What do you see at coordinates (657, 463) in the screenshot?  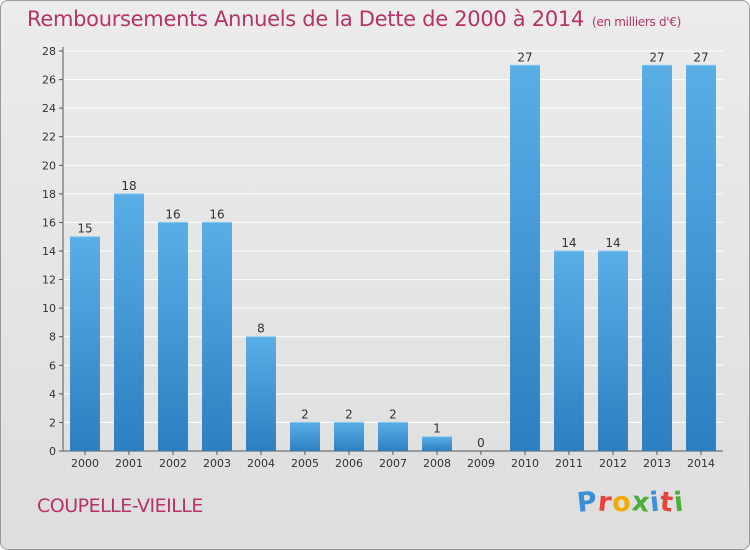 I see `x-tick-label: 2013` at bounding box center [657, 463].